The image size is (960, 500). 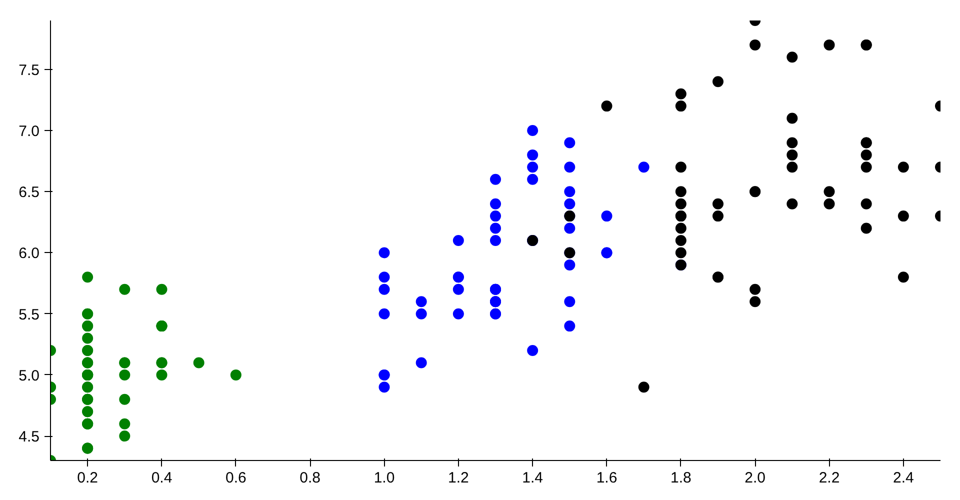 What do you see at coordinates (458, 478) in the screenshot?
I see `x-tick-label: 1.2` at bounding box center [458, 478].